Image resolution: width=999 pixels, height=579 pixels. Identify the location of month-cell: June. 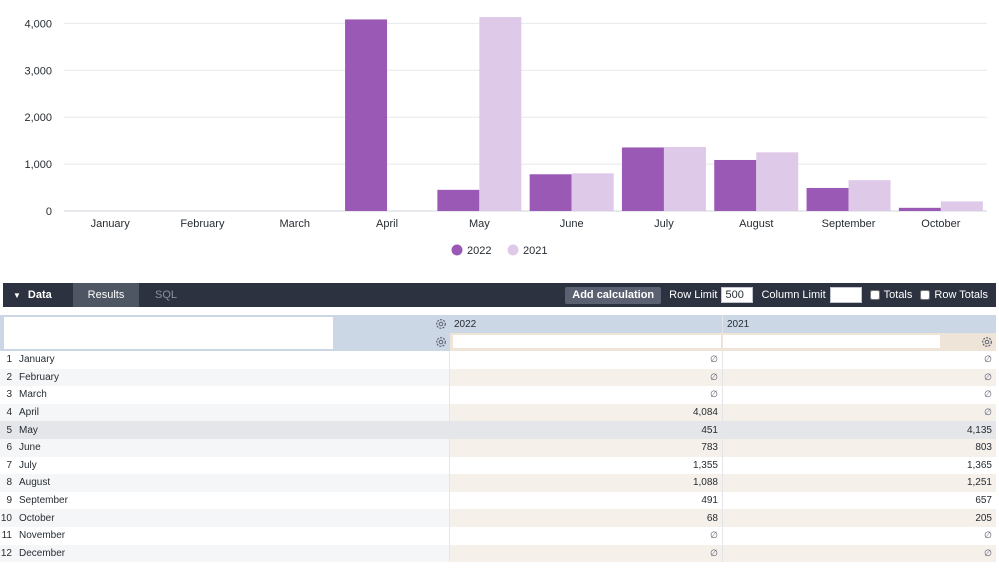
(232, 447).